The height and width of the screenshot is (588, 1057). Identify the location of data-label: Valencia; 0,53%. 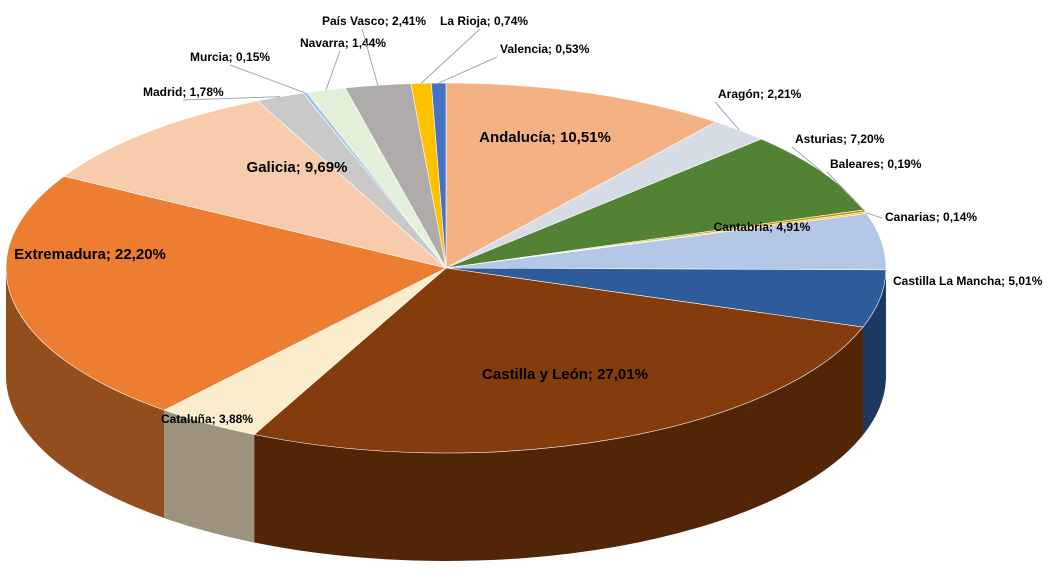
(545, 49).